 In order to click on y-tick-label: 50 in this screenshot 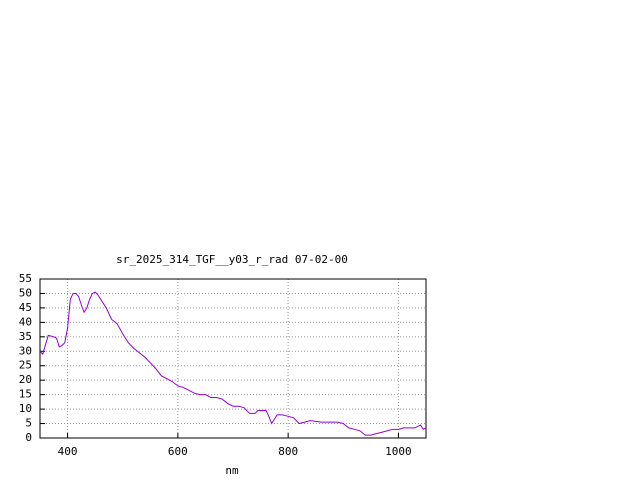, I will do `click(25, 292)`.